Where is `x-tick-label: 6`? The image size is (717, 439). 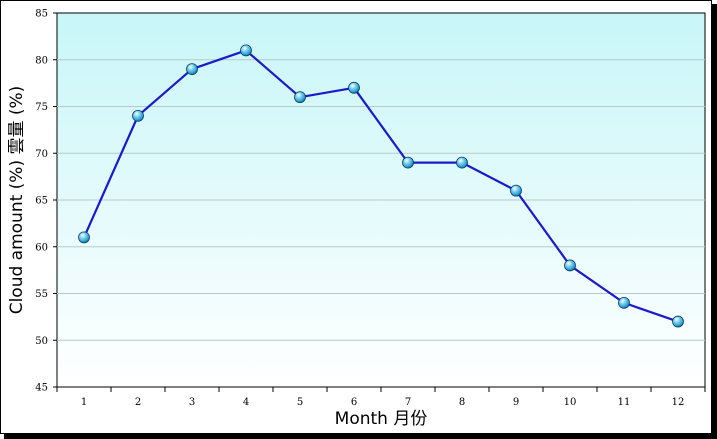 x-tick-label: 6 is located at coordinates (354, 402).